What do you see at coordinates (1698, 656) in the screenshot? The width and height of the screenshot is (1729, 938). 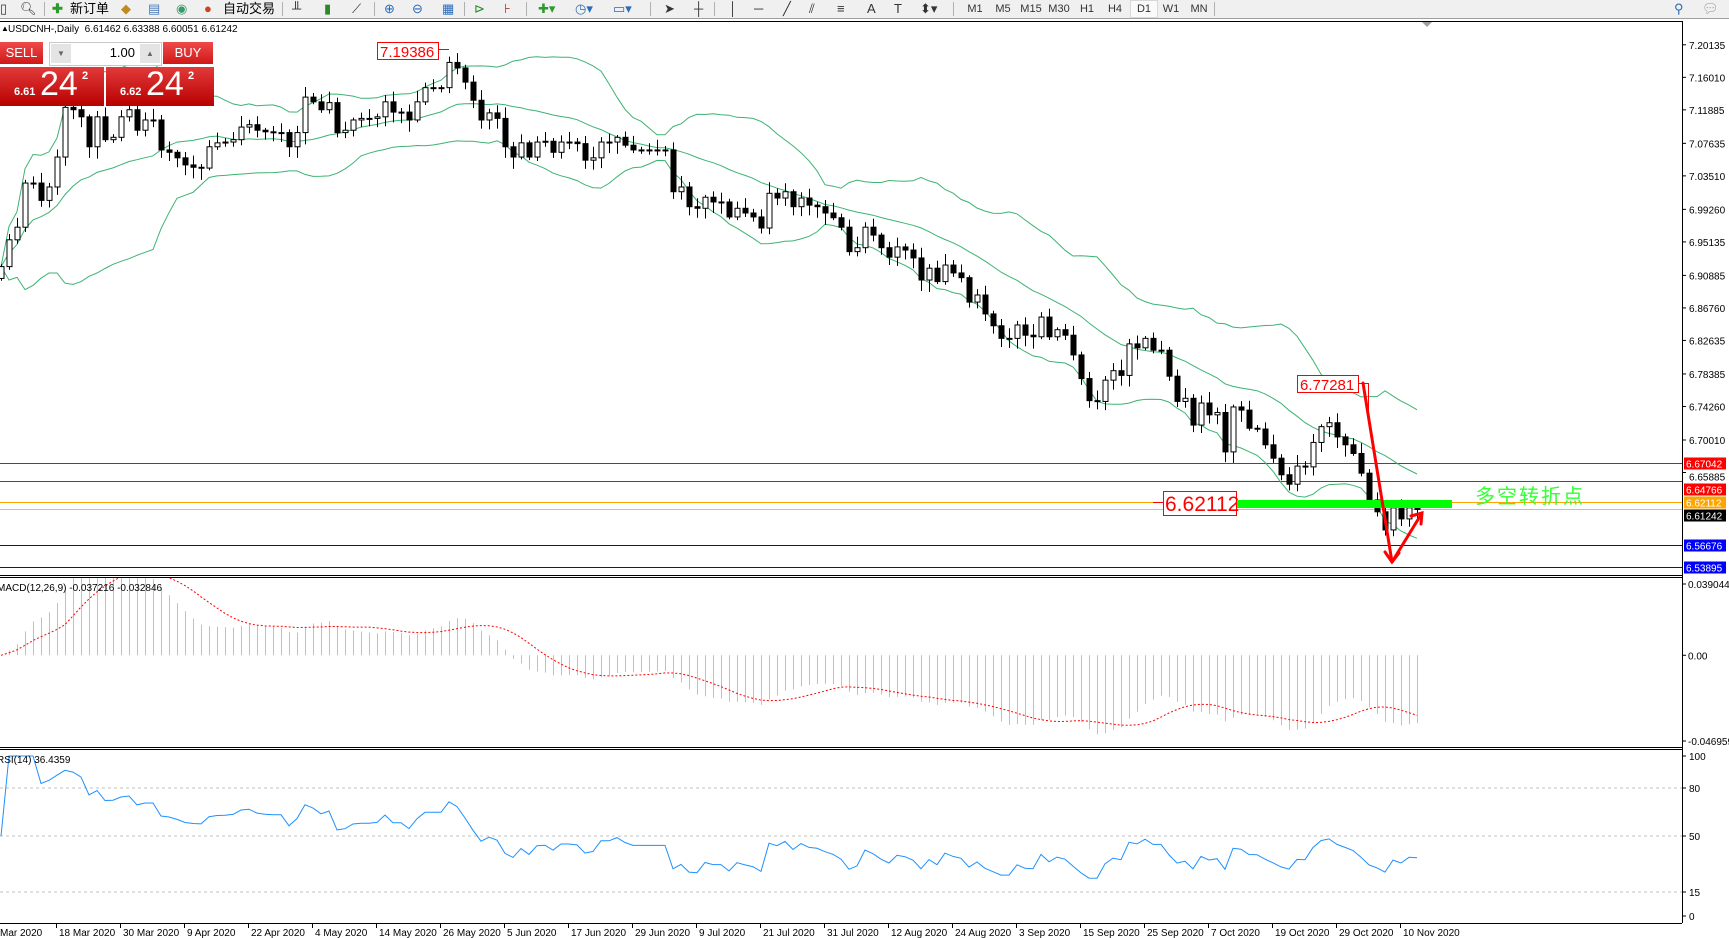 I see `macd-tick-label: 0.00` at bounding box center [1698, 656].